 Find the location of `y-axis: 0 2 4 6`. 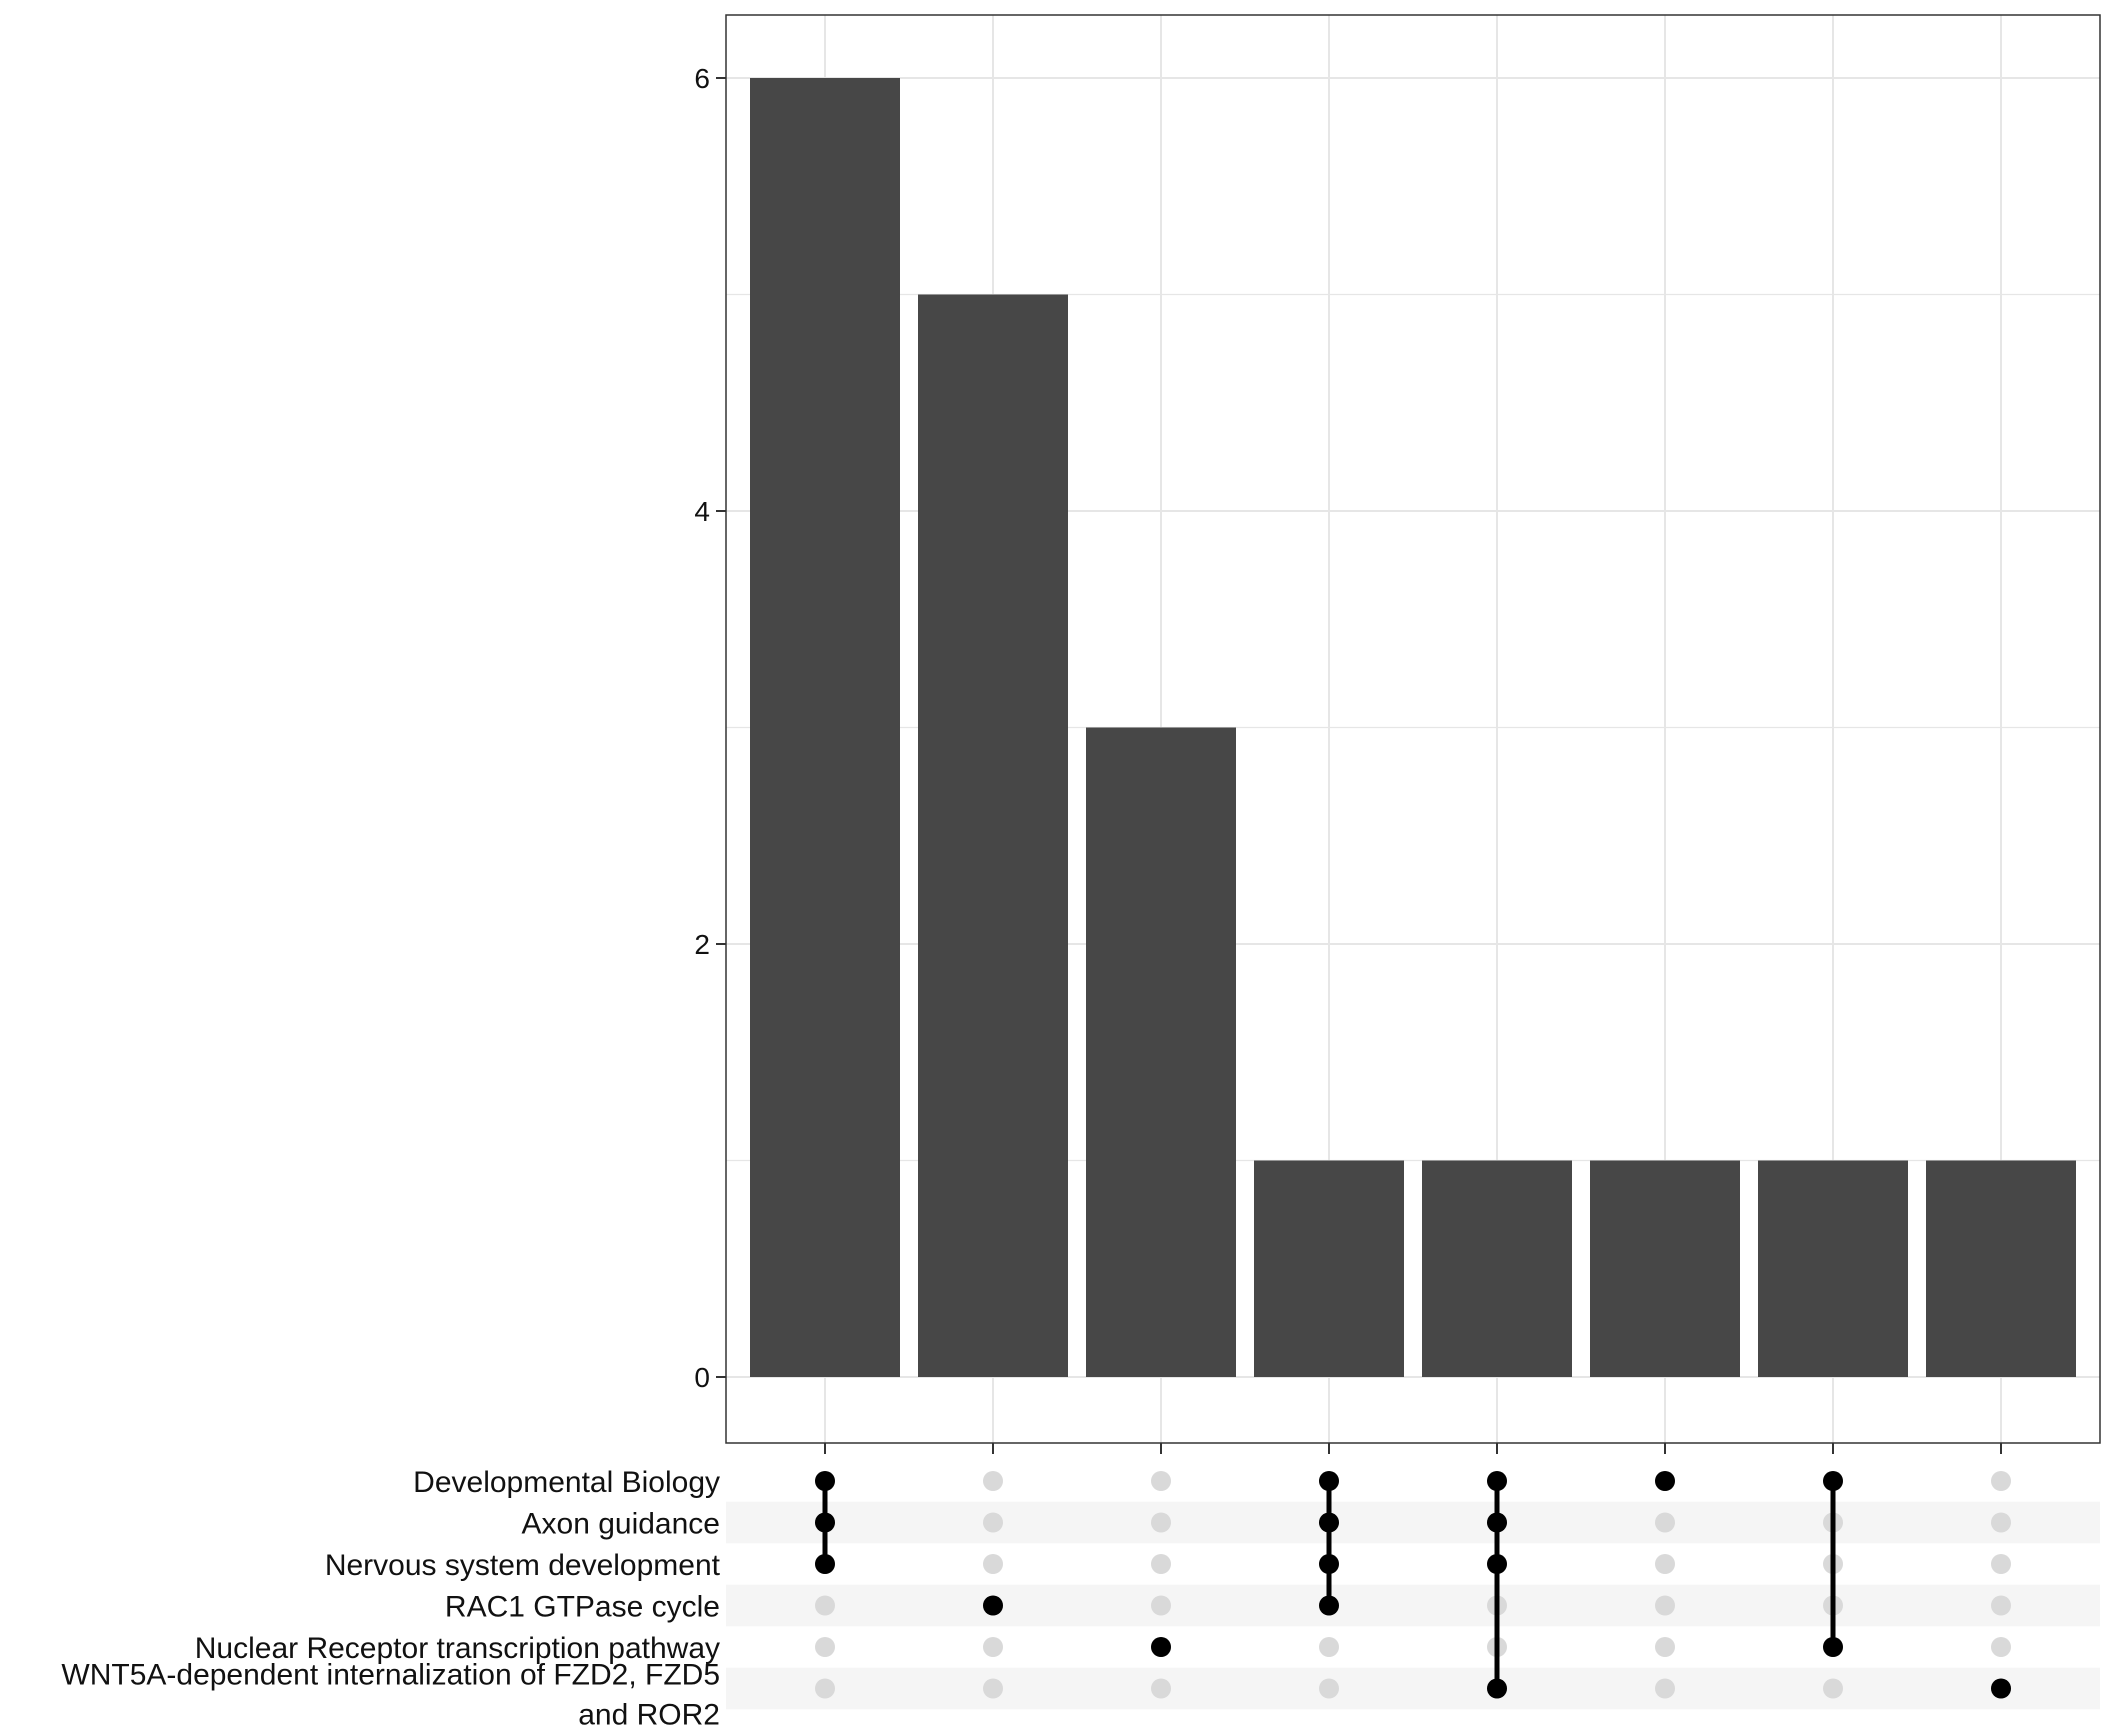

y-axis: 0 2 4 6 is located at coordinates (710, 728).